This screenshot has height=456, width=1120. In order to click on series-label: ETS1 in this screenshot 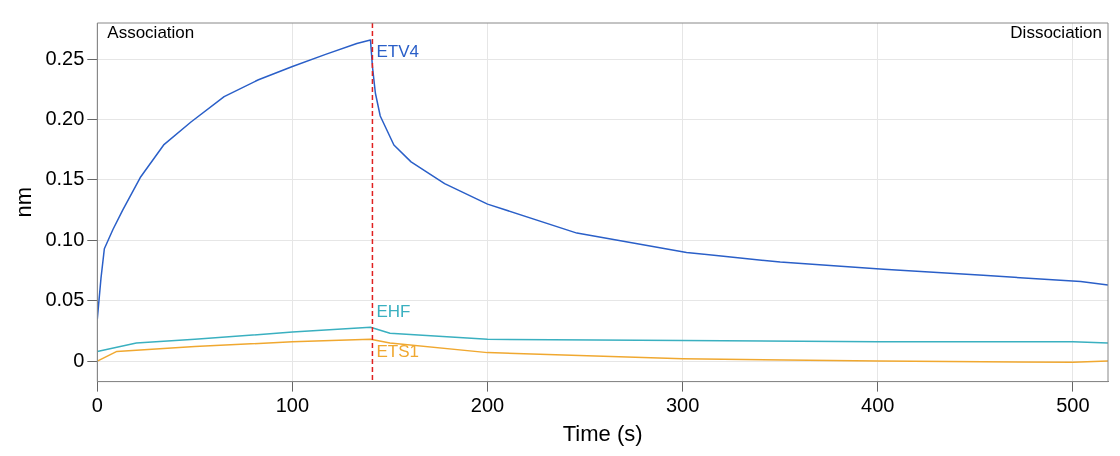, I will do `click(398, 351)`.